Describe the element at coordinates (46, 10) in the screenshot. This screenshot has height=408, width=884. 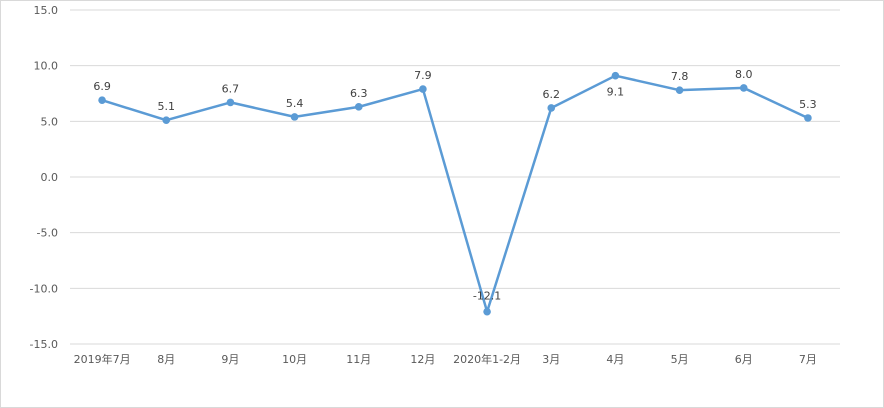
I see `y-tick-label: 15.0` at that location.